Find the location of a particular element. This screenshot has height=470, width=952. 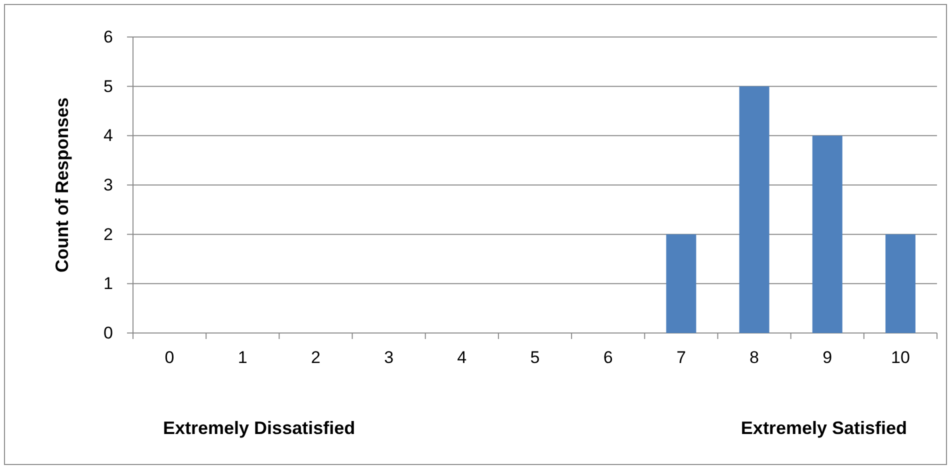

y-axis-title: Count of Responses is located at coordinates (62, 185).